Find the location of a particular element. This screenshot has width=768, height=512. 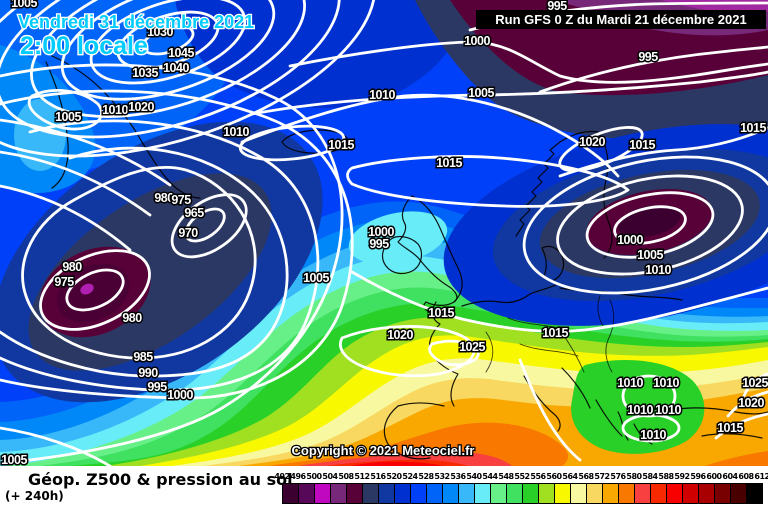

scale-value: 520 is located at coordinates (394, 476).